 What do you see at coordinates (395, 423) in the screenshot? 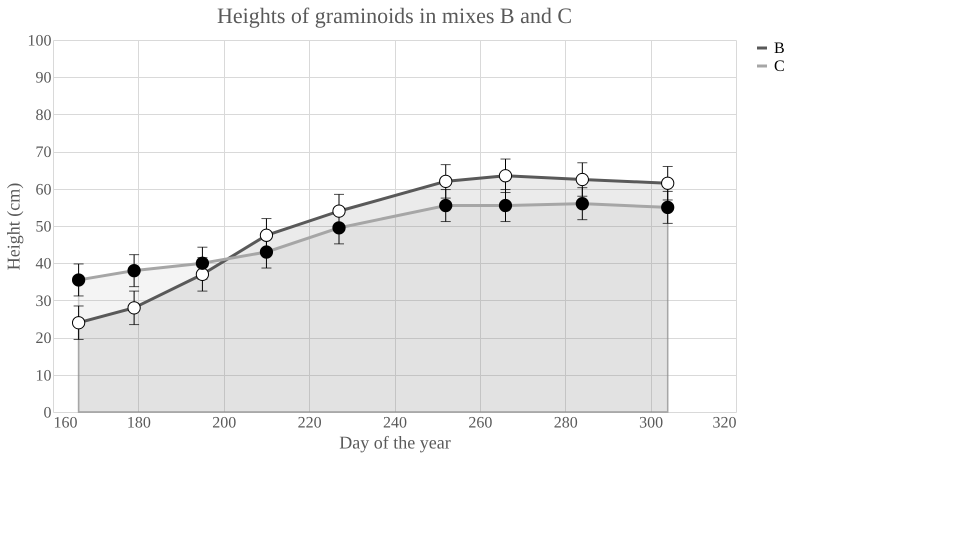
I see `x-tick-label: 240` at bounding box center [395, 423].